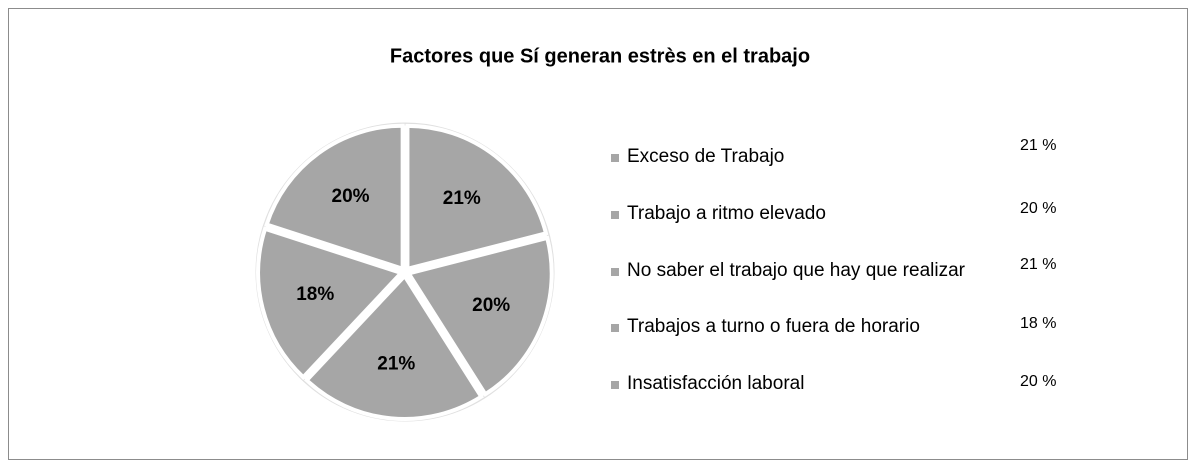 The image size is (1197, 469). Describe the element at coordinates (1038, 323) in the screenshot. I see `legend-value: 18 %` at that location.